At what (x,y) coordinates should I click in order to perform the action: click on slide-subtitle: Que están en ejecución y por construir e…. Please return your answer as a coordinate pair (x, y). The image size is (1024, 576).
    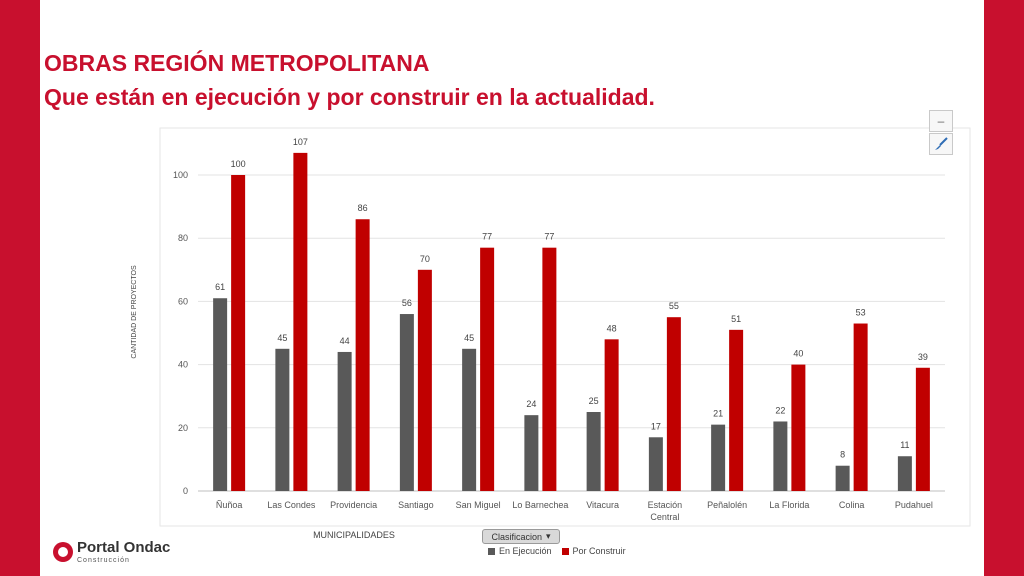
    Looking at the image, I should click on (349, 97).